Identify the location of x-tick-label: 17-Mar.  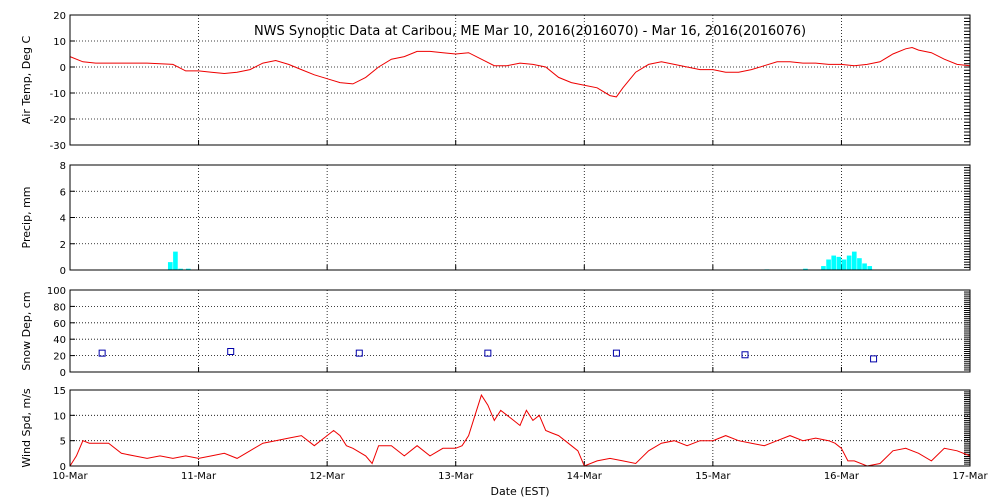
(970, 476).